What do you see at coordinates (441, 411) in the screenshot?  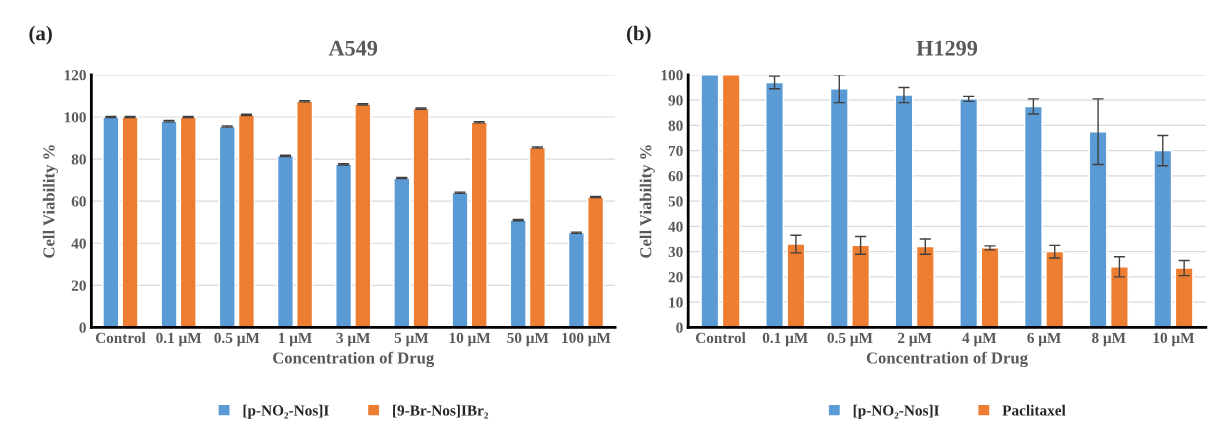 I see `legend-label: [9-Br-Nos]IBr₂` at bounding box center [441, 411].